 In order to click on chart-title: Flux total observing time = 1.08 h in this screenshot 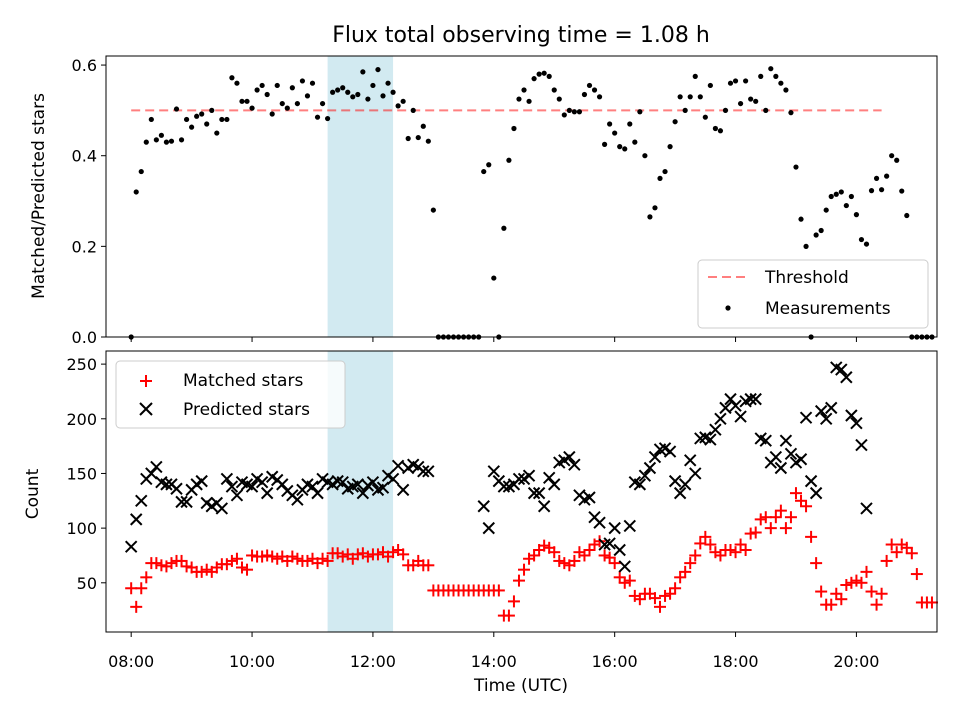, I will do `click(521, 35)`.